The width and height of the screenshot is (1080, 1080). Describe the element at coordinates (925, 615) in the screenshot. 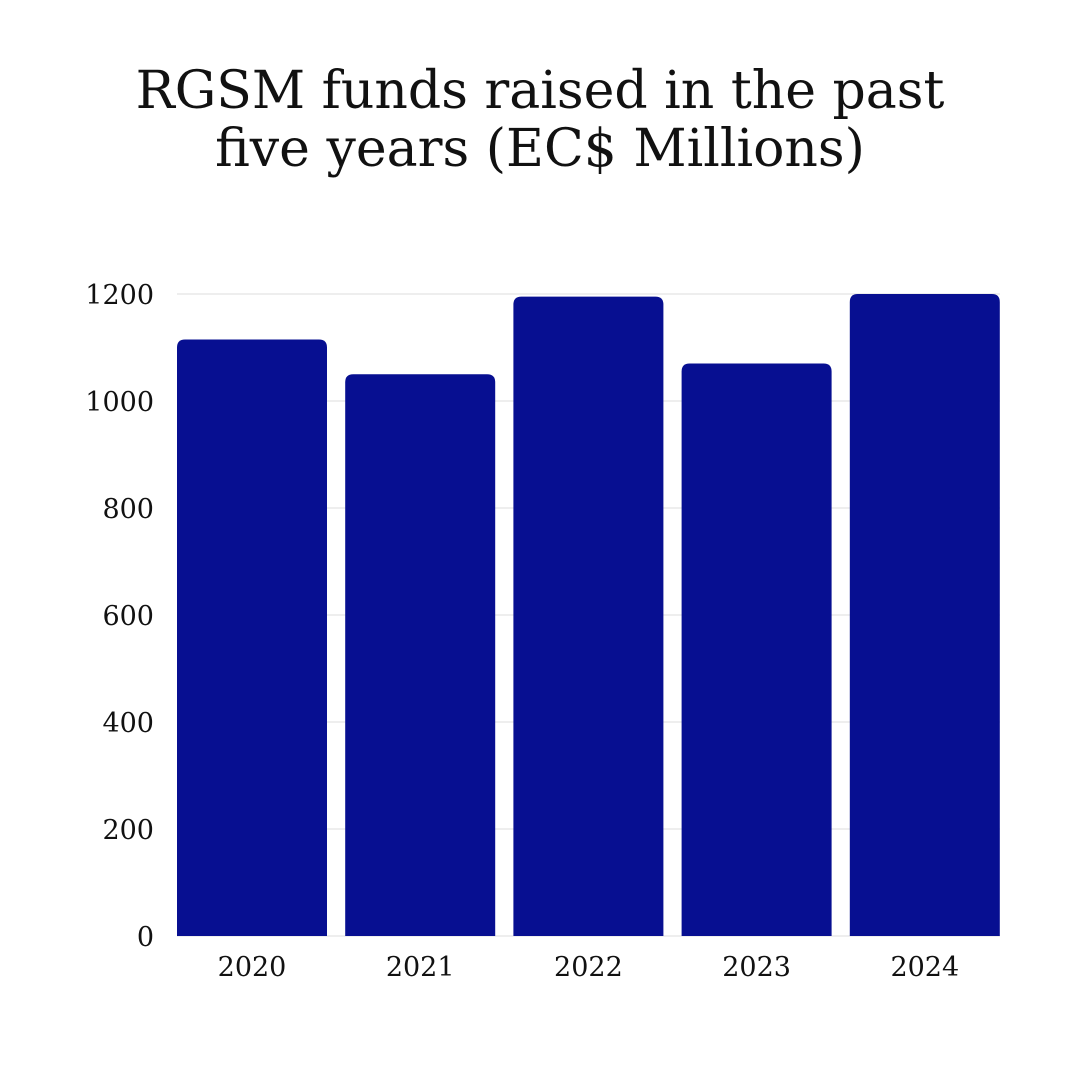

I see `bar-2024` at that location.